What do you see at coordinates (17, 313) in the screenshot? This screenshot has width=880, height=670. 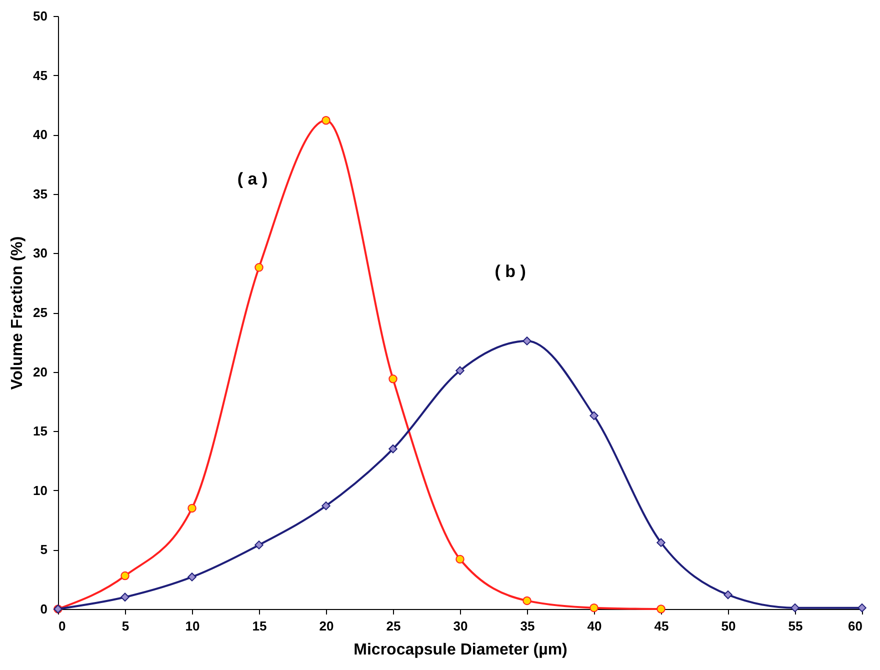 I see `y-axis-title: Volume Fraction (%)` at bounding box center [17, 313].